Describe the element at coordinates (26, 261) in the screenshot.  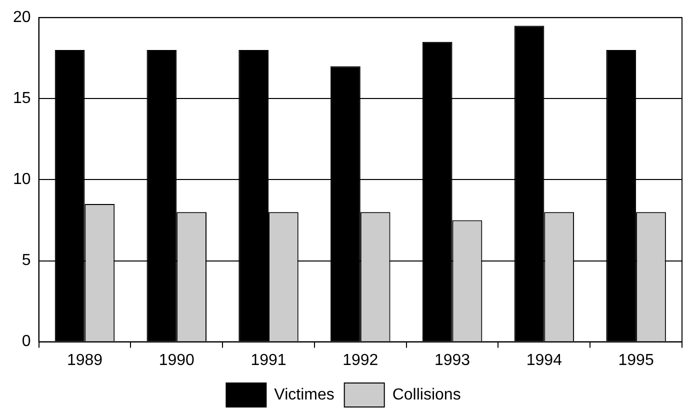
I see `y-tick-label: 5` at that location.